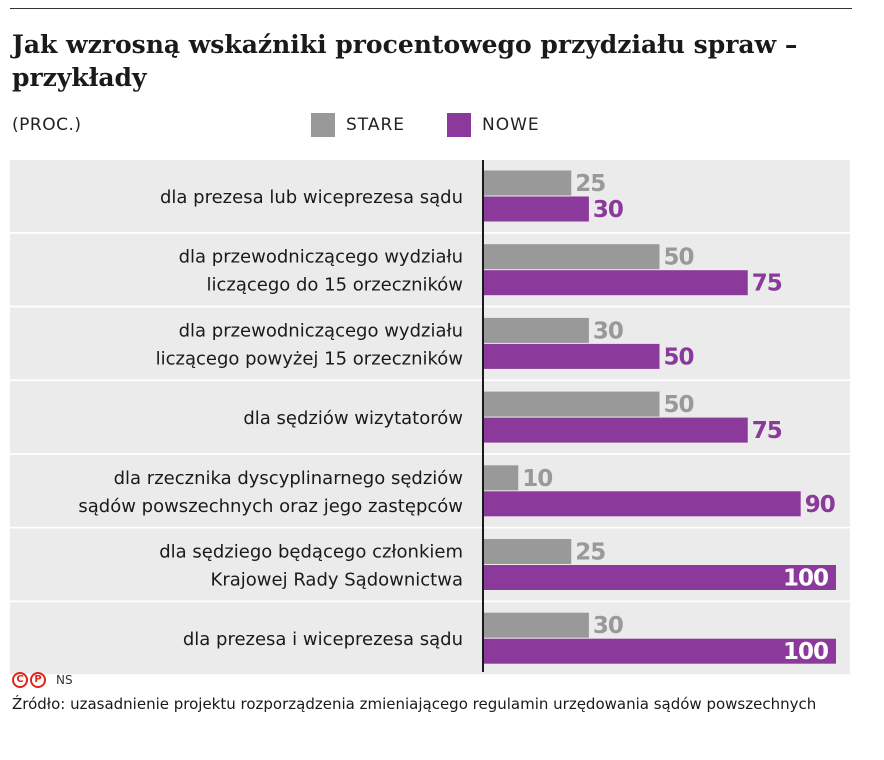 The height and width of the screenshot is (760, 884). Describe the element at coordinates (353, 418) in the screenshot. I see `category-label: dla sędziów wizytatorów` at that location.